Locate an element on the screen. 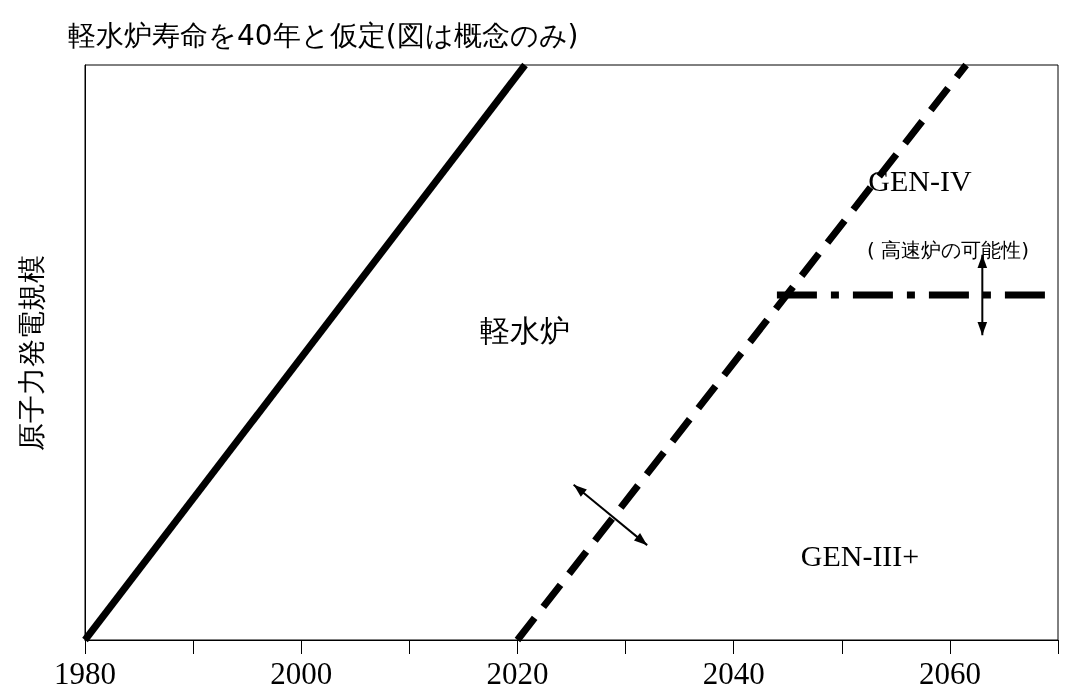 This screenshot has width=1074, height=697. chart-title: 軽水炉寿命を40年と仮定(図は概念のみ) is located at coordinates (323, 35).